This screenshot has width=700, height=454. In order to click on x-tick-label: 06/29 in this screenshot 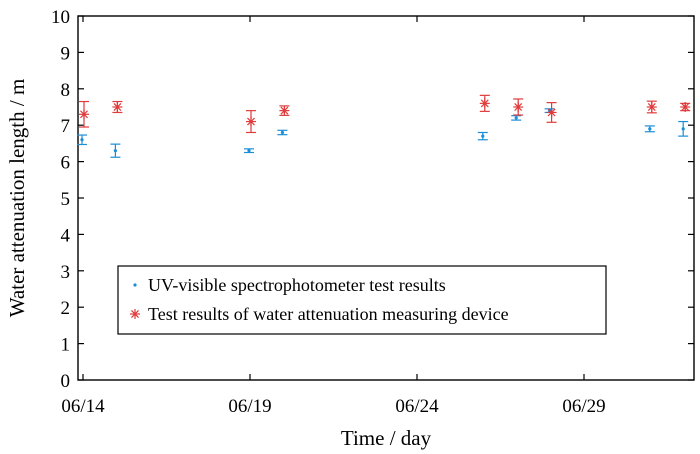, I will do `click(583, 406)`.